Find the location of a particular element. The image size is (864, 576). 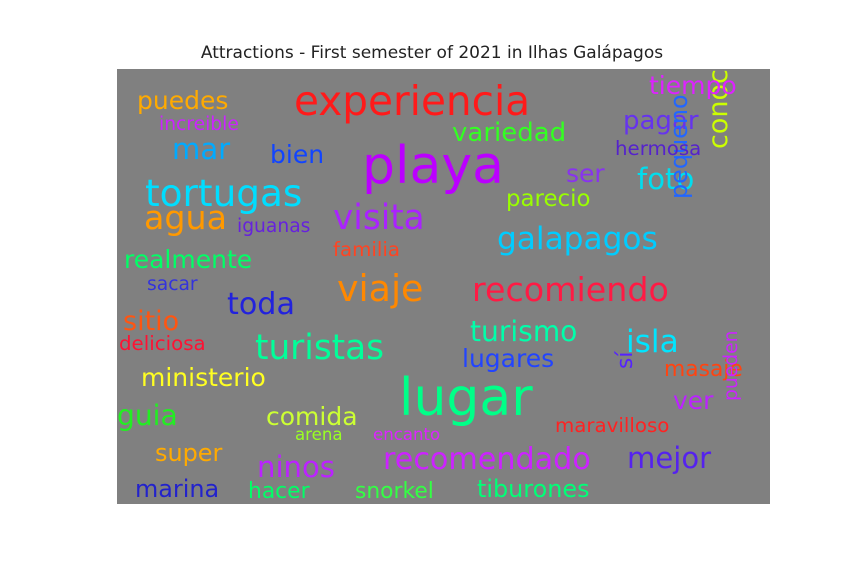

word-tiempo: tiempo is located at coordinates (693, 85).